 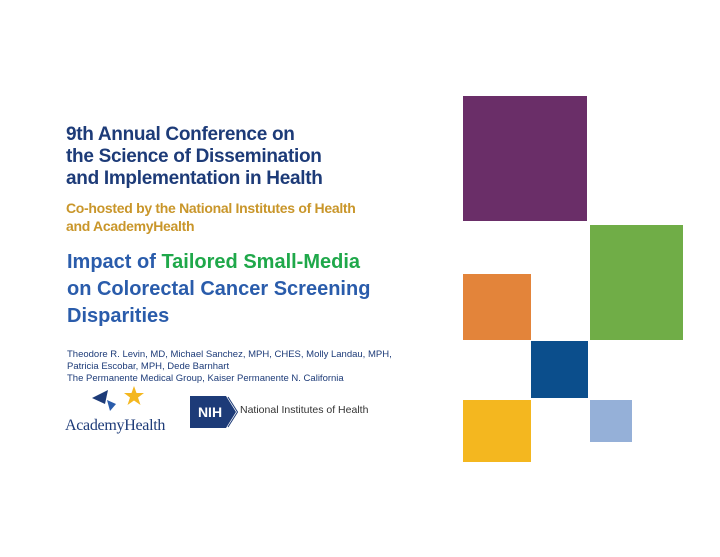 What do you see at coordinates (497, 307) in the screenshot?
I see `decorative-square-orange` at bounding box center [497, 307].